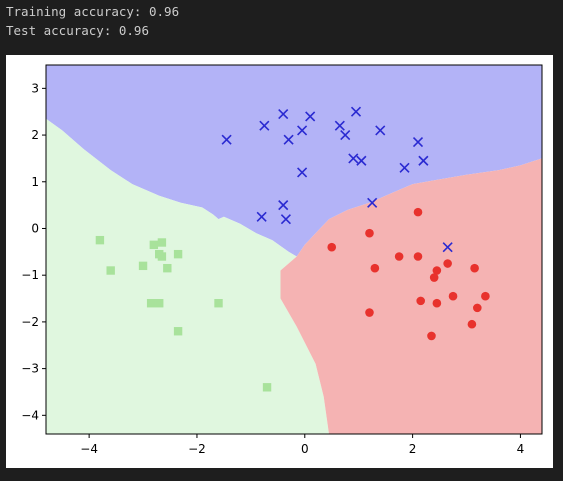 Image resolution: width=563 pixels, height=481 pixels. I want to click on training-accuracy-line: Training accuracy: 0.96, so click(93, 11).